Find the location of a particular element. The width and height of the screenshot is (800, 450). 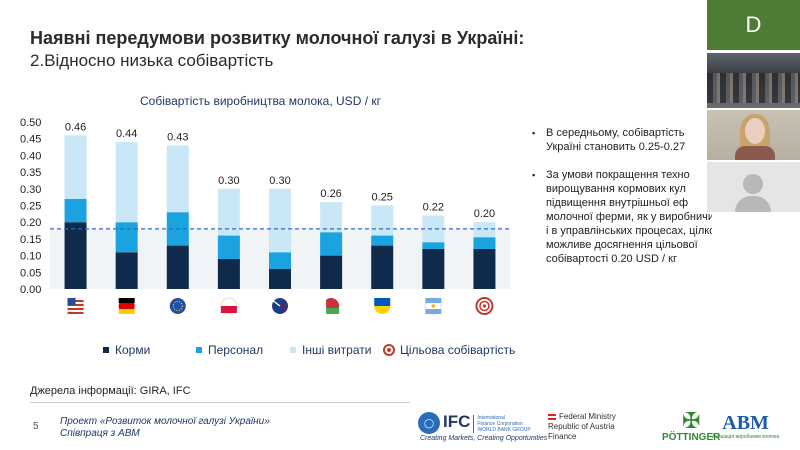

y-tick-label: 0.30 is located at coordinates (30, 190).